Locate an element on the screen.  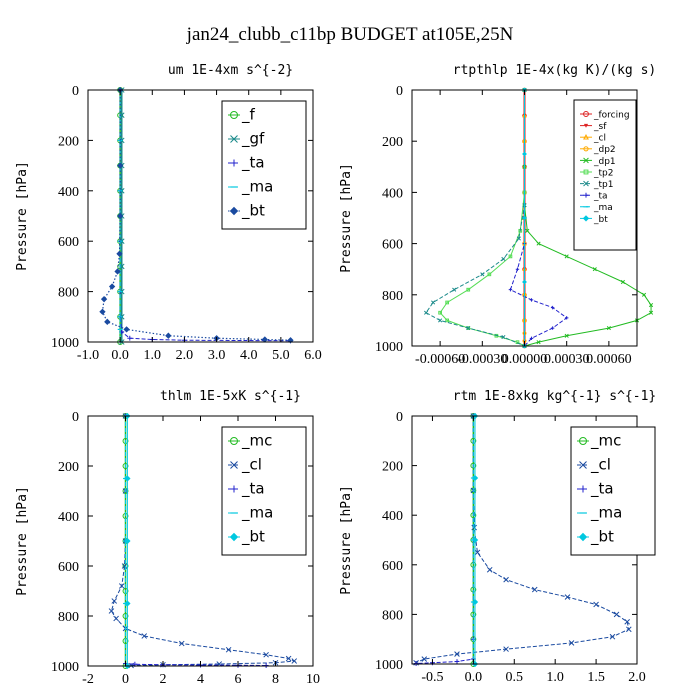
legend: _mc _cl _ta _ma _bt is located at coordinates (613, 491).